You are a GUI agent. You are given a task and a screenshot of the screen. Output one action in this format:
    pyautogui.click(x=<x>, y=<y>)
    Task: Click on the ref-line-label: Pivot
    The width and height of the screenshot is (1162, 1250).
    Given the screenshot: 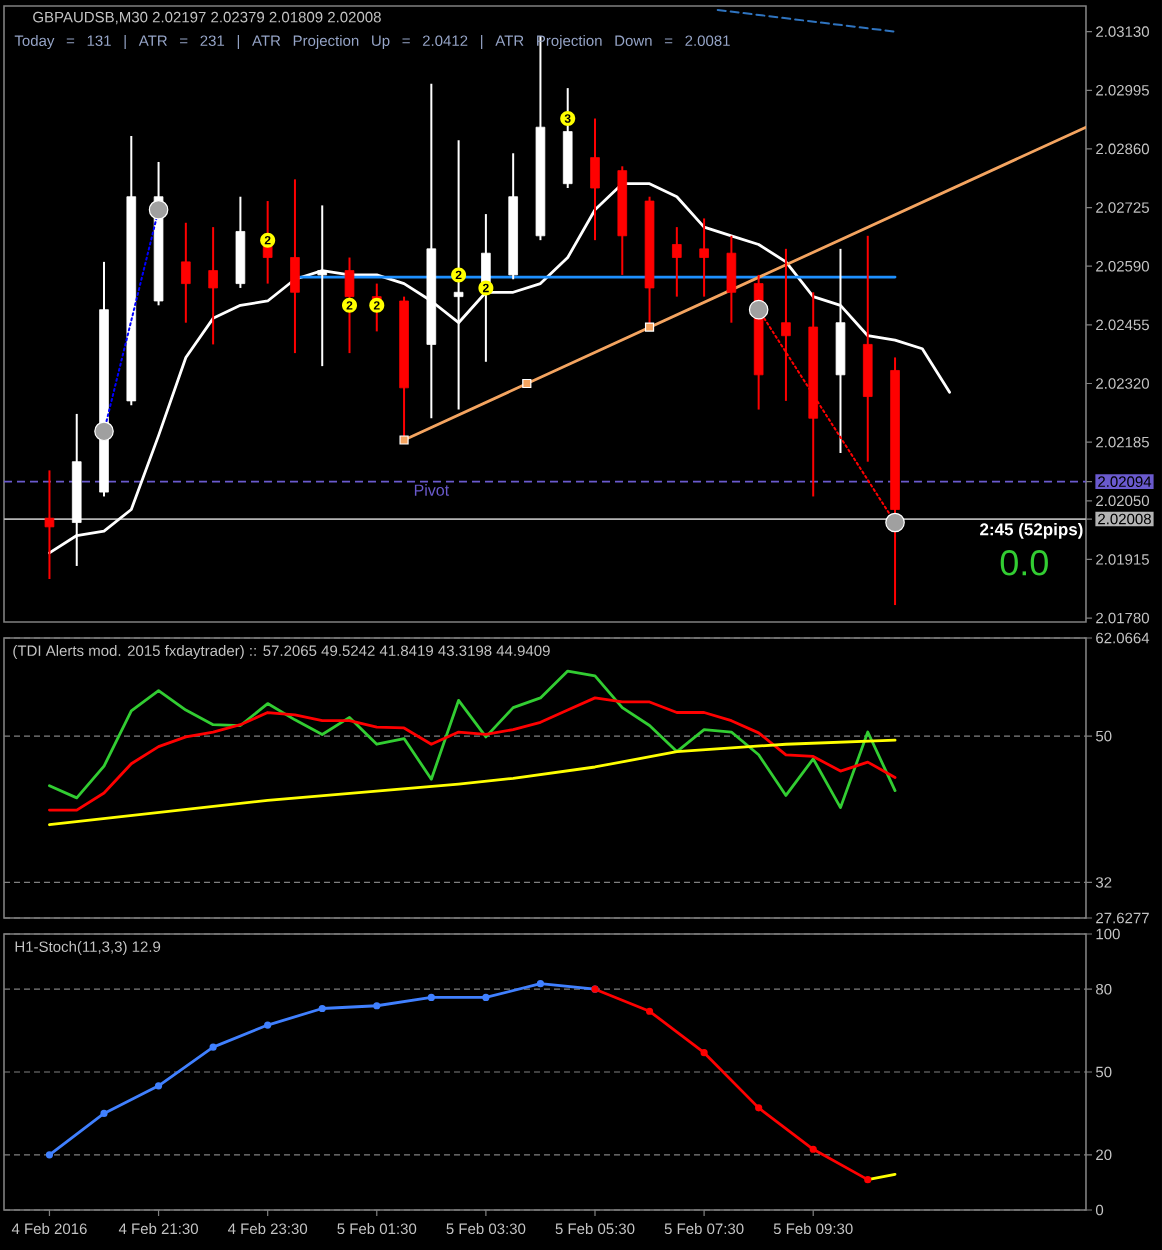 What is the action you would take?
    pyautogui.click(x=432, y=490)
    